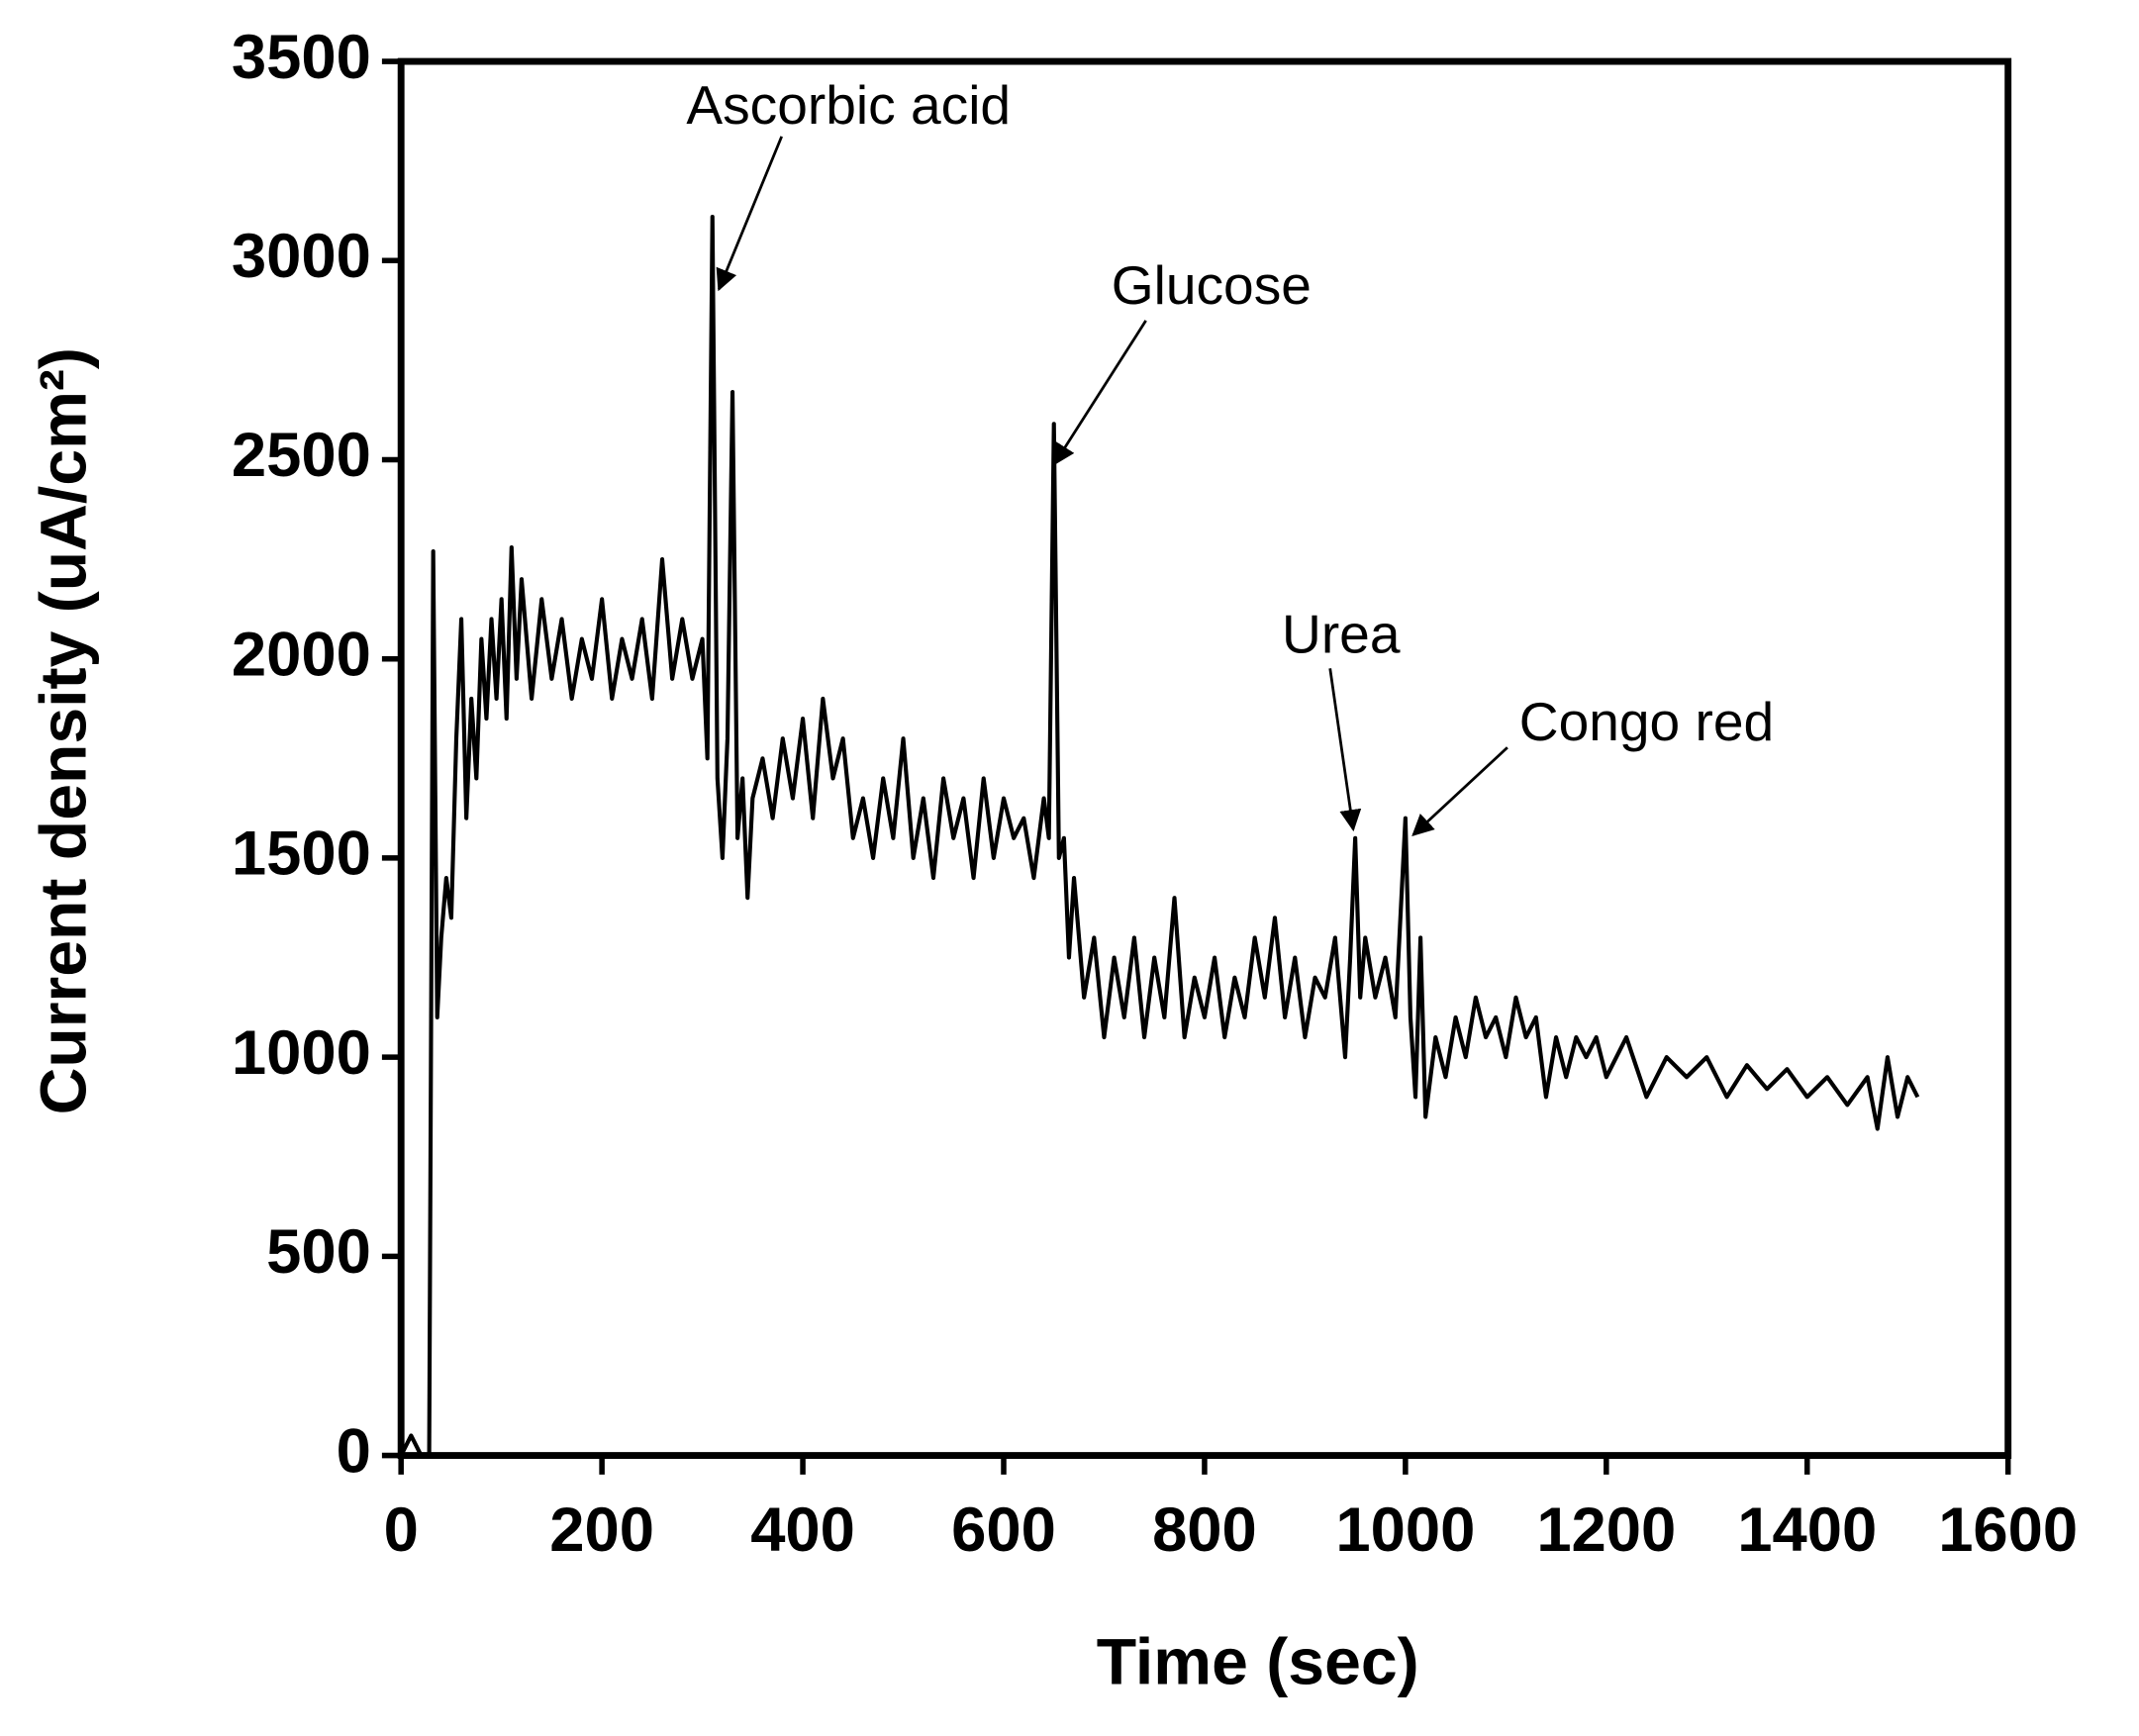 The width and height of the screenshot is (2139, 1736). I want to click on x-tick-label: 0, so click(401, 1530).